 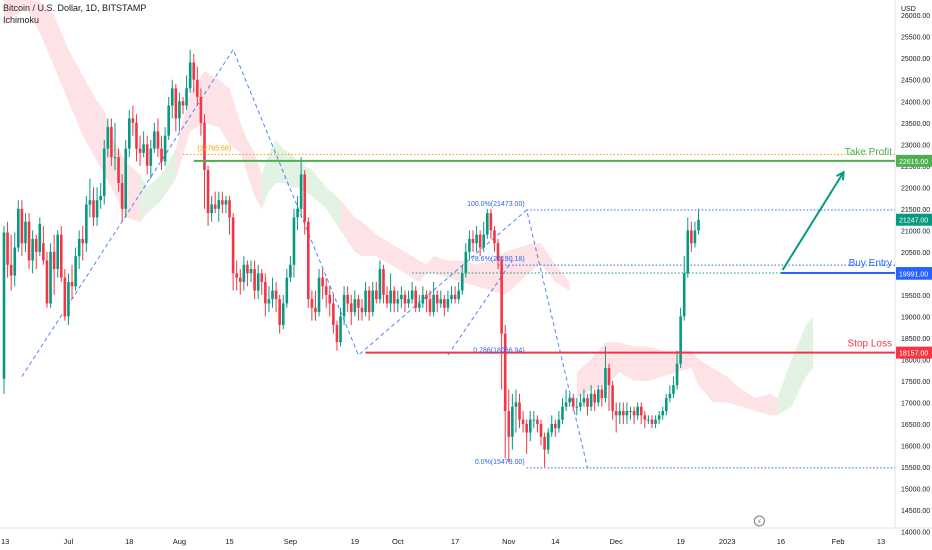 I want to click on time-tick-label: 2023, so click(x=727, y=541).